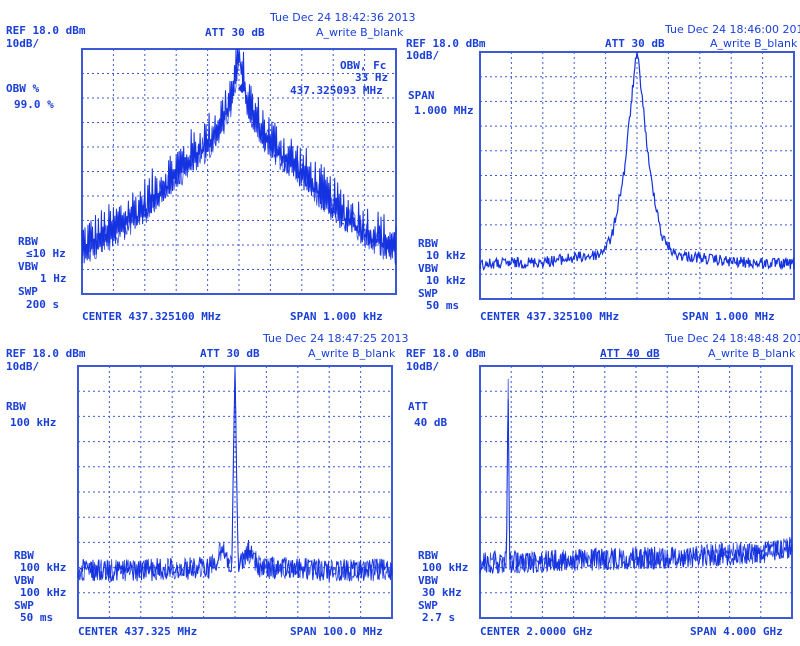  What do you see at coordinates (43, 592) in the screenshot?
I see `vbw-value: 100 kHz` at bounding box center [43, 592].